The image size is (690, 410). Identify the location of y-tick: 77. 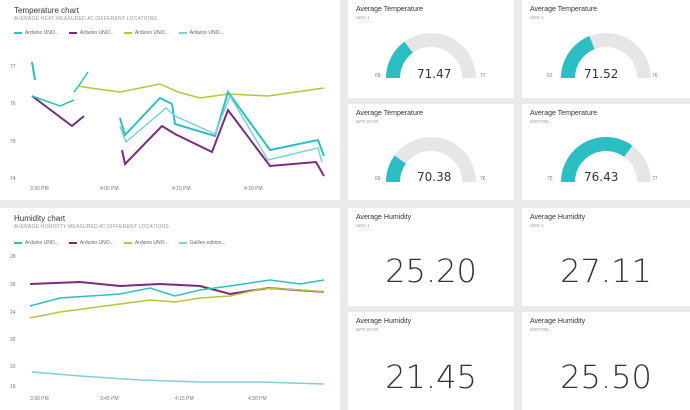
(13, 67).